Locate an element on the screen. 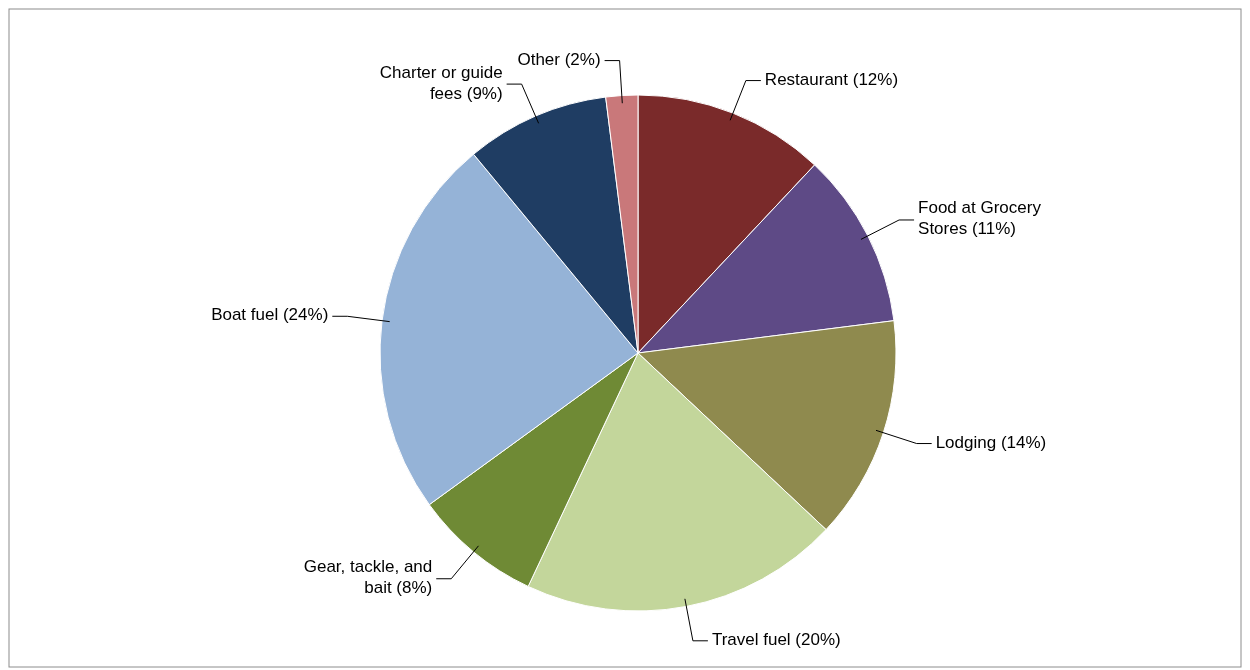 The height and width of the screenshot is (670, 1250). slice-label: Other (2%) is located at coordinates (559, 60).